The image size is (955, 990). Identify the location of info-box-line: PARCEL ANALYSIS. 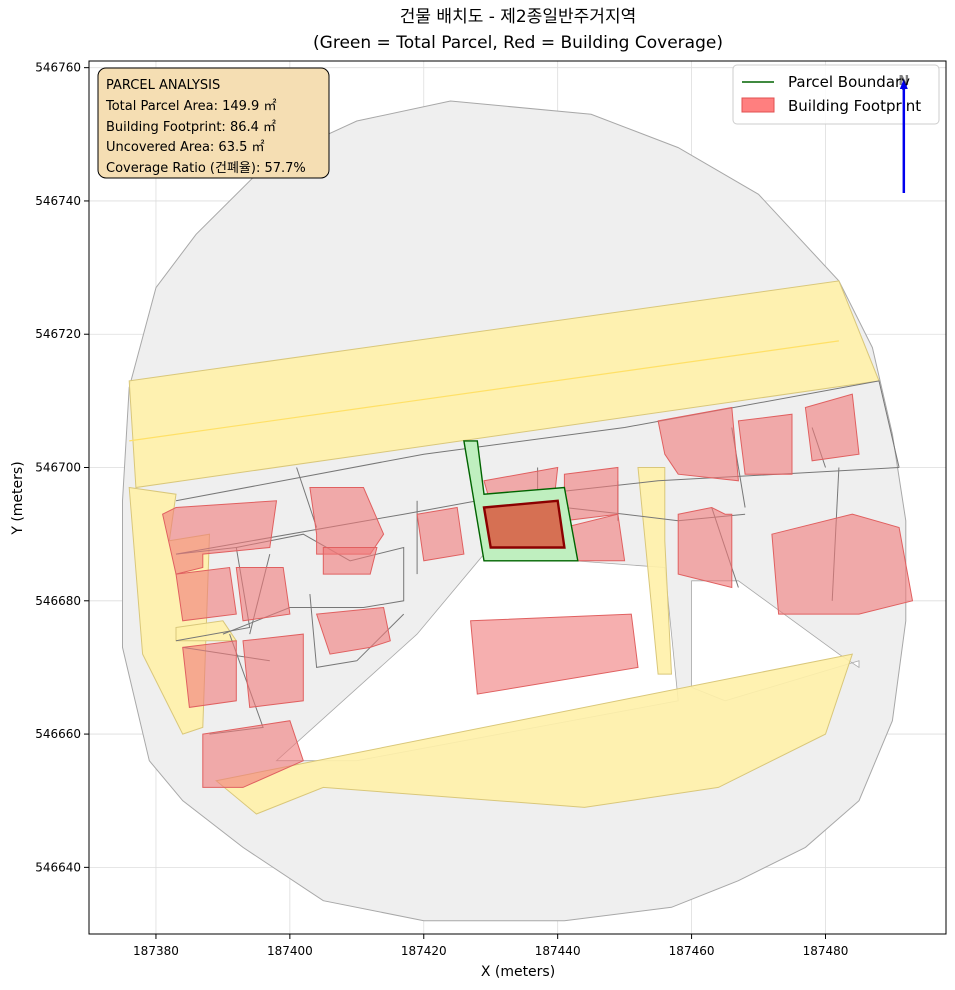
(163, 85).